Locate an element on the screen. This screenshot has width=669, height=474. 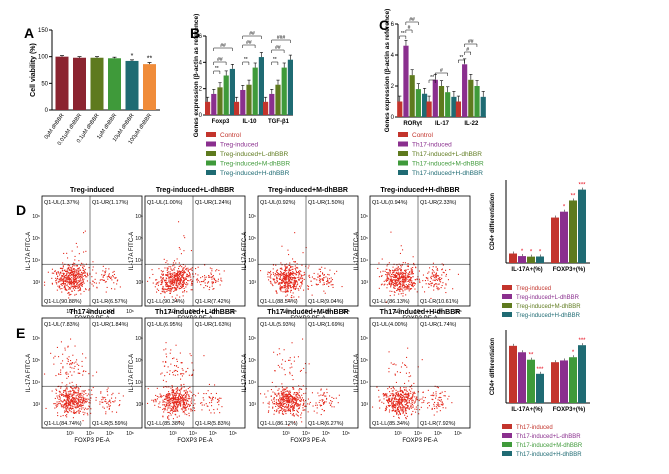
flow-plot-frame is located at coordinates (420, 251).